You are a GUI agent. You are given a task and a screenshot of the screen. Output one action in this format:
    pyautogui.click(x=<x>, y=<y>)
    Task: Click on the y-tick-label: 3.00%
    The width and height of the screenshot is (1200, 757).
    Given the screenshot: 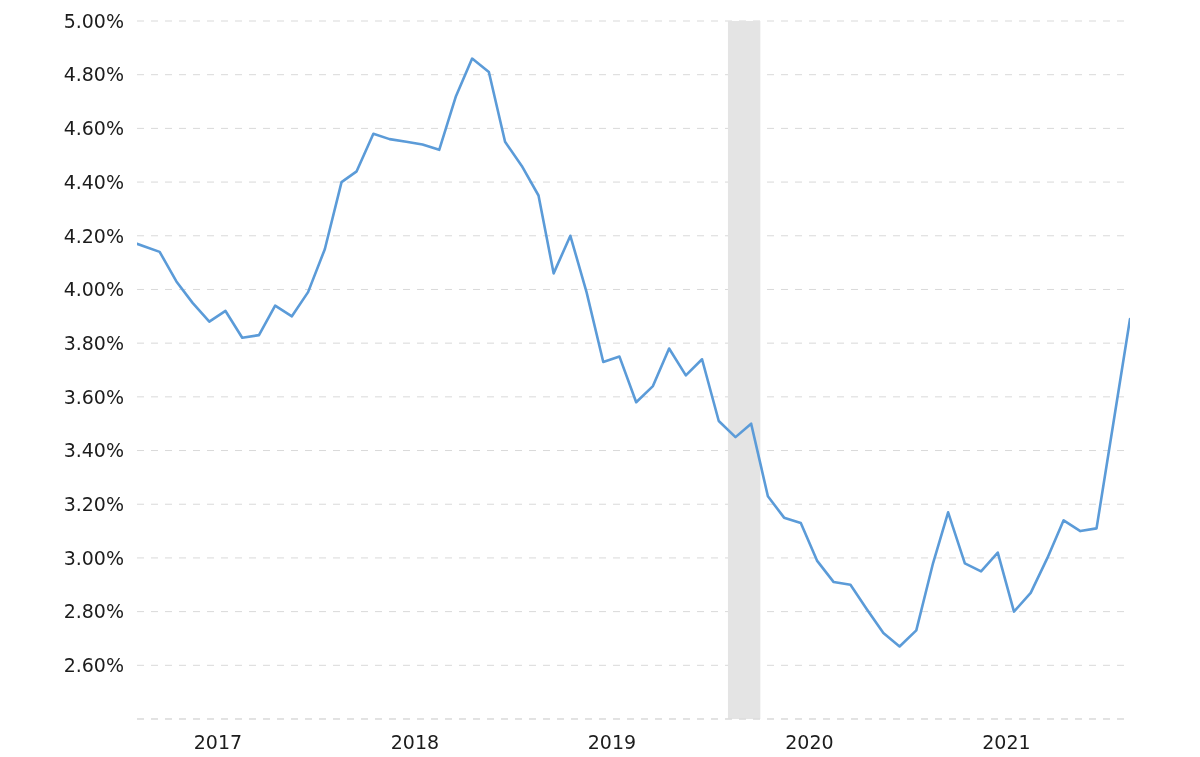 What is the action you would take?
    pyautogui.click(x=93, y=557)
    